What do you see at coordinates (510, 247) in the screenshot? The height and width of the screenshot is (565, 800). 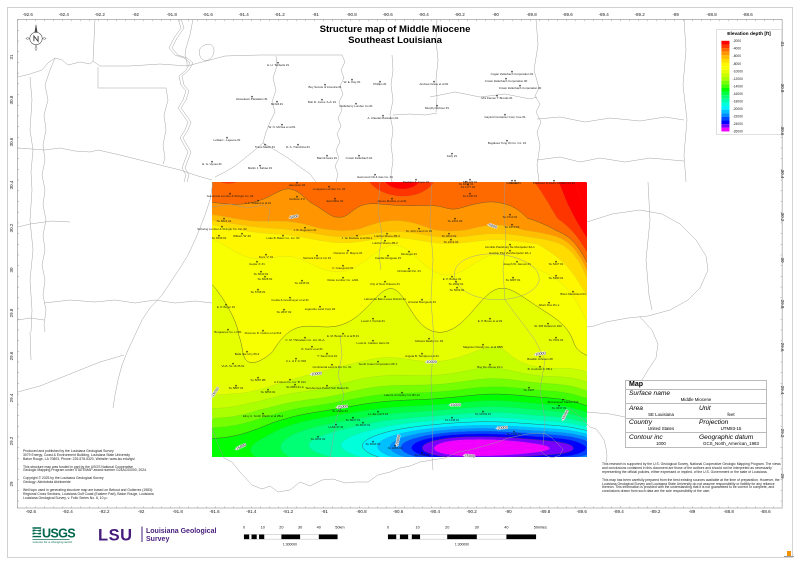 I see `svg-text:Humble Paulsburg De Montpelier: Humble Paulsburg De Montpelier #A-1` at bounding box center [510, 247].